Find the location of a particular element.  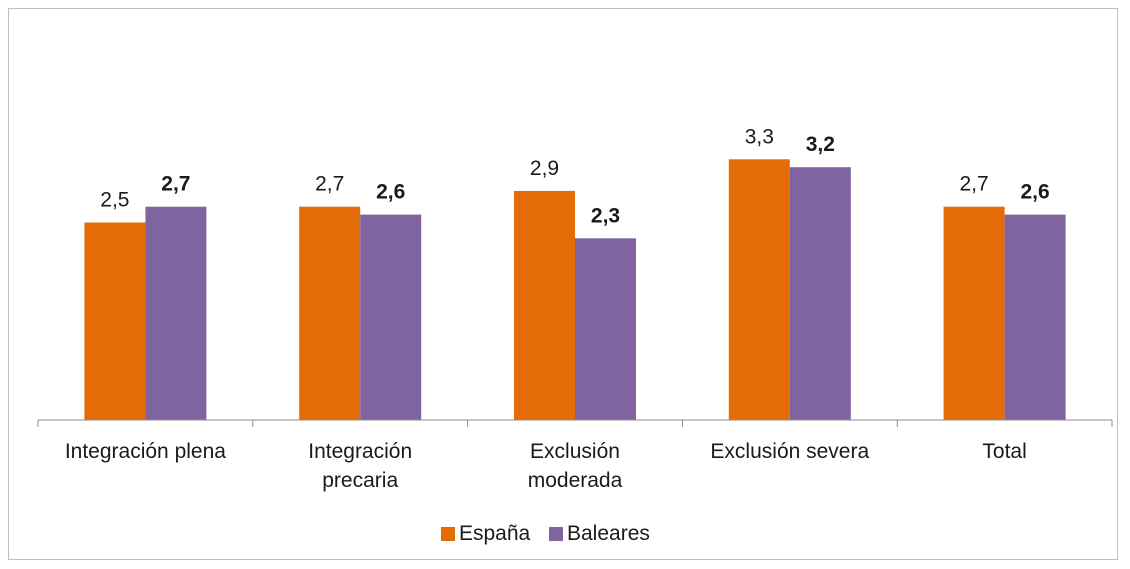

category-label: Integración precaria is located at coordinates (360, 466).